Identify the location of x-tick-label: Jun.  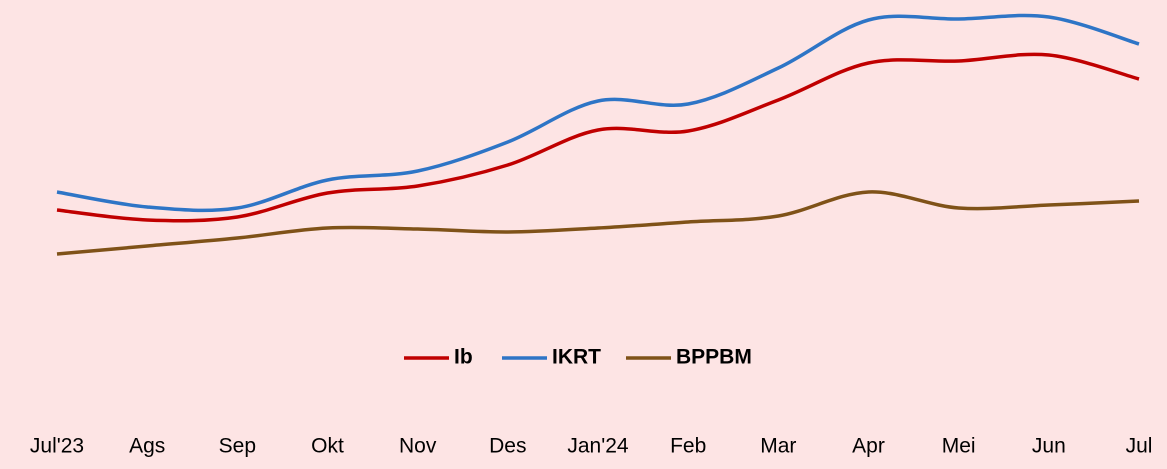
(1049, 446).